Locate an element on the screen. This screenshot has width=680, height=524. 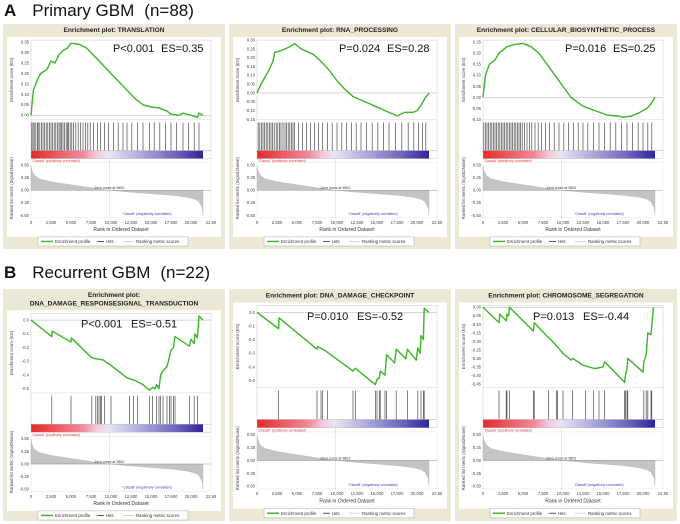
metric-ytick-label: -0.25 is located at coordinates (250, 473).